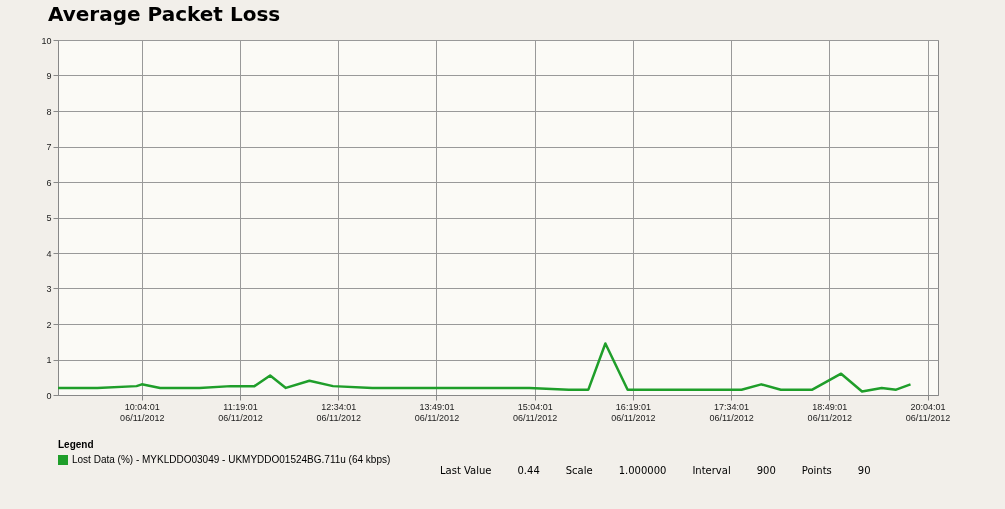 The height and width of the screenshot is (509, 1005). I want to click on y-tick-label: 6, so click(49, 182).